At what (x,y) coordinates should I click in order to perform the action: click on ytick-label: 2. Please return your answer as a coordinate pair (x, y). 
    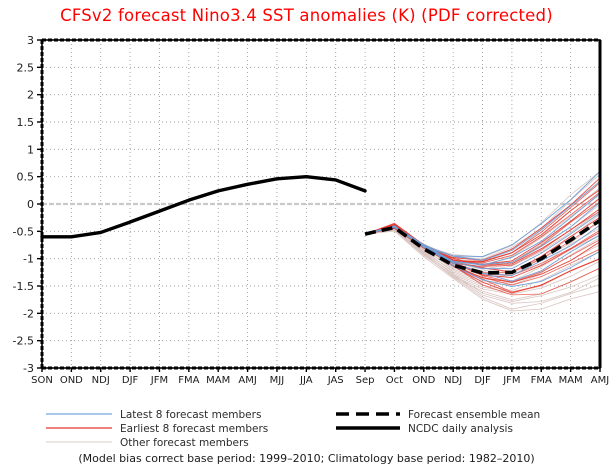
    Looking at the image, I should click on (30, 95).